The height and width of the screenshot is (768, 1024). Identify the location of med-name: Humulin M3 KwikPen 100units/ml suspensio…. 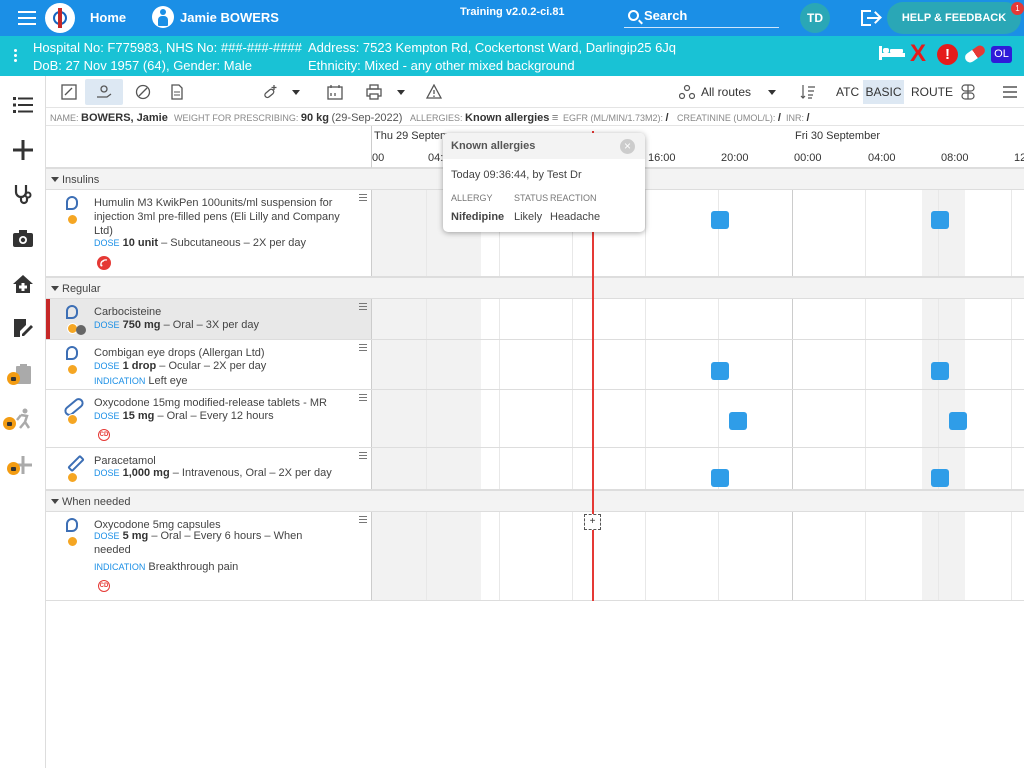
(217, 217).